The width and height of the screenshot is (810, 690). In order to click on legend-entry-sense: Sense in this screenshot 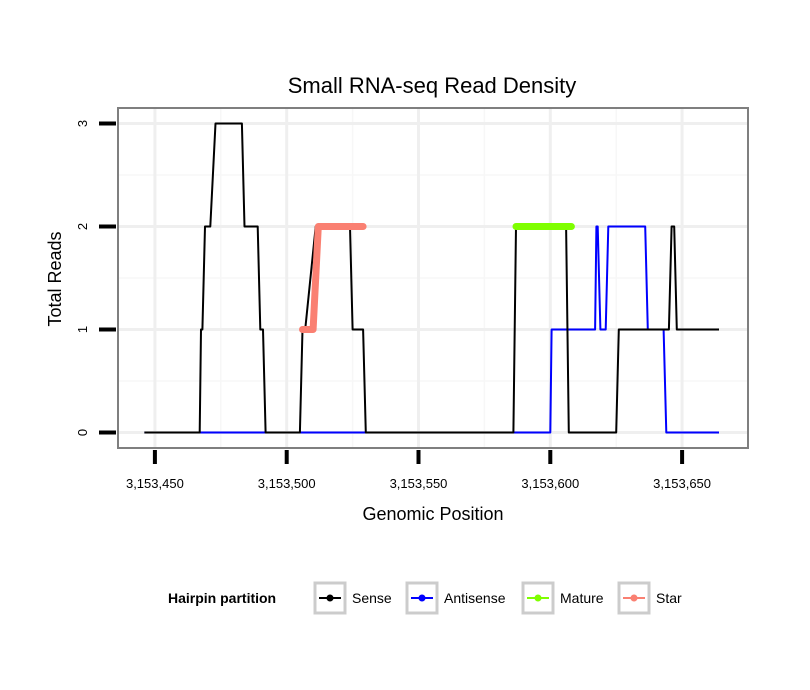, I will do `click(352, 598)`.